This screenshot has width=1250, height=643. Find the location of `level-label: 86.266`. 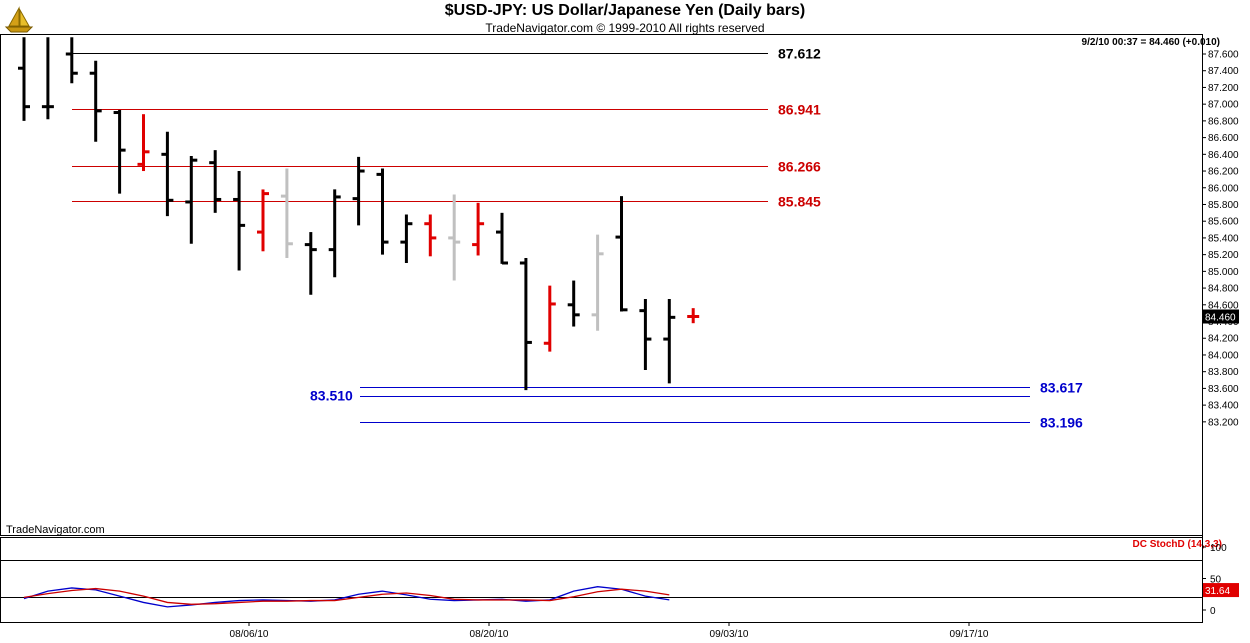

level-label: 86.266 is located at coordinates (799, 167).